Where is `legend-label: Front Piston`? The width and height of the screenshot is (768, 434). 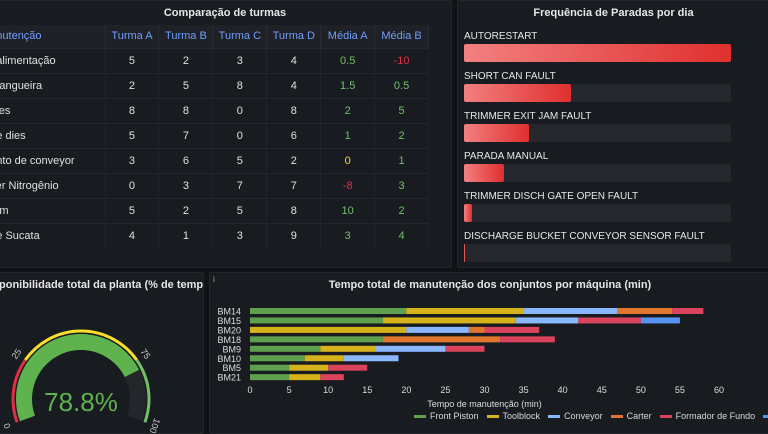
legend-label: Front Piston is located at coordinates (454, 416).